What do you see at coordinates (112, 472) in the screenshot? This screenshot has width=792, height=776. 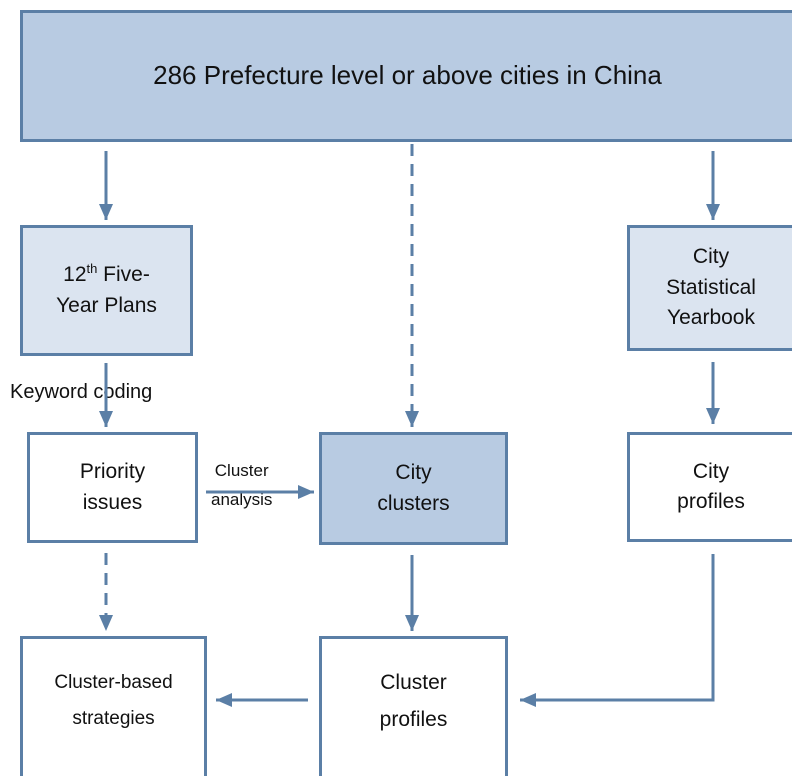 I see `priority-line1: Priority` at bounding box center [112, 472].